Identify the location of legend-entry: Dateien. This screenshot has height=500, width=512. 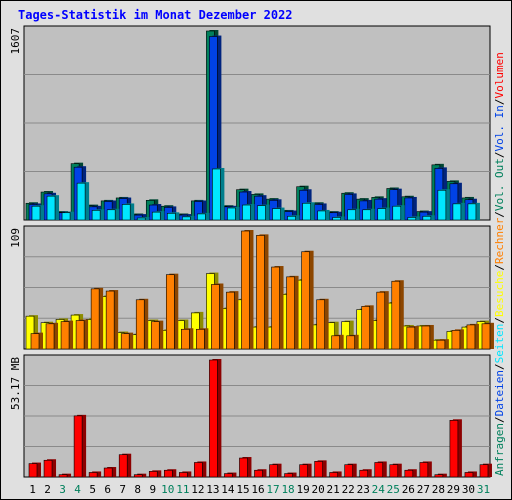
(499, 393).